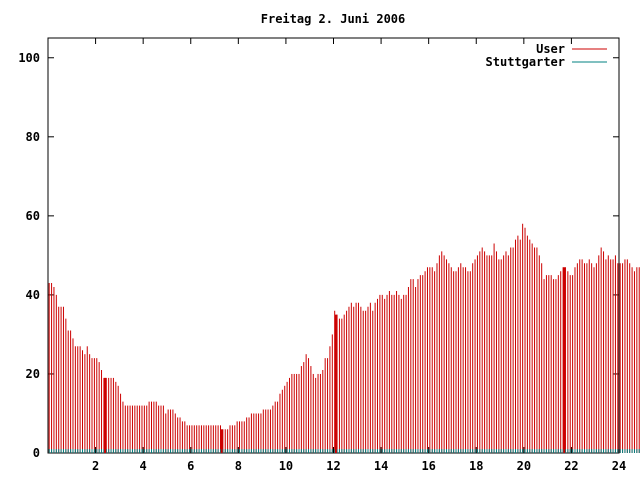 This screenshot has height=480, width=640. Describe the element at coordinates (525, 62) in the screenshot. I see `legend-label-stuttgarter: Stuttgarter` at that location.